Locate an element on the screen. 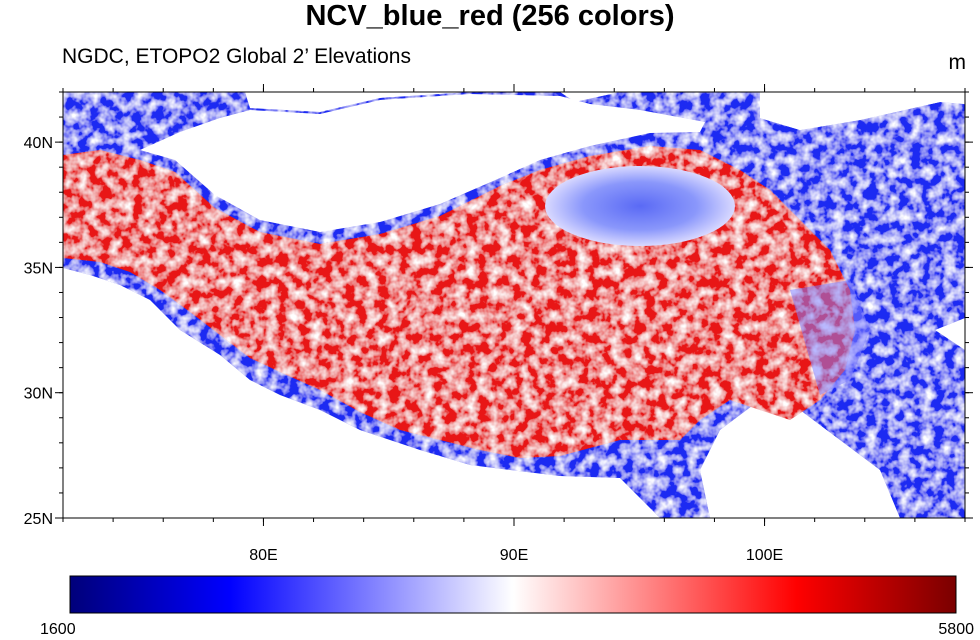 The image size is (980, 640). lat-tick-label: 40N is located at coordinates (38, 143).